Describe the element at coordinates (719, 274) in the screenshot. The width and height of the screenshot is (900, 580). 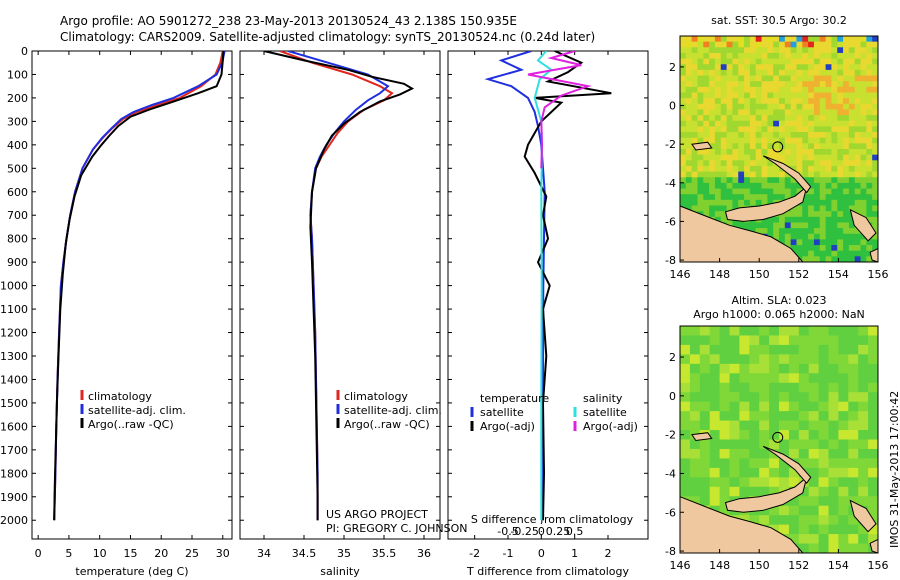
I see `sst_map-xtick-label: 148` at that location.